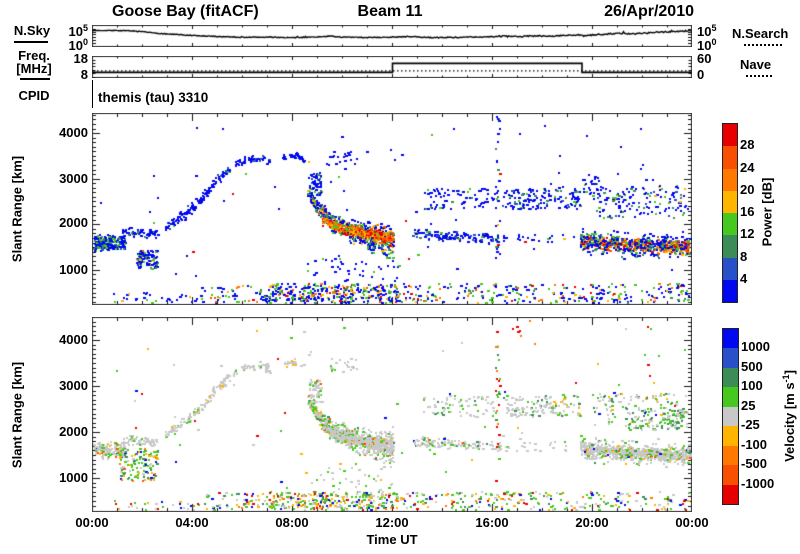  I want to click on velocity-colorbar, so click(730, 416).